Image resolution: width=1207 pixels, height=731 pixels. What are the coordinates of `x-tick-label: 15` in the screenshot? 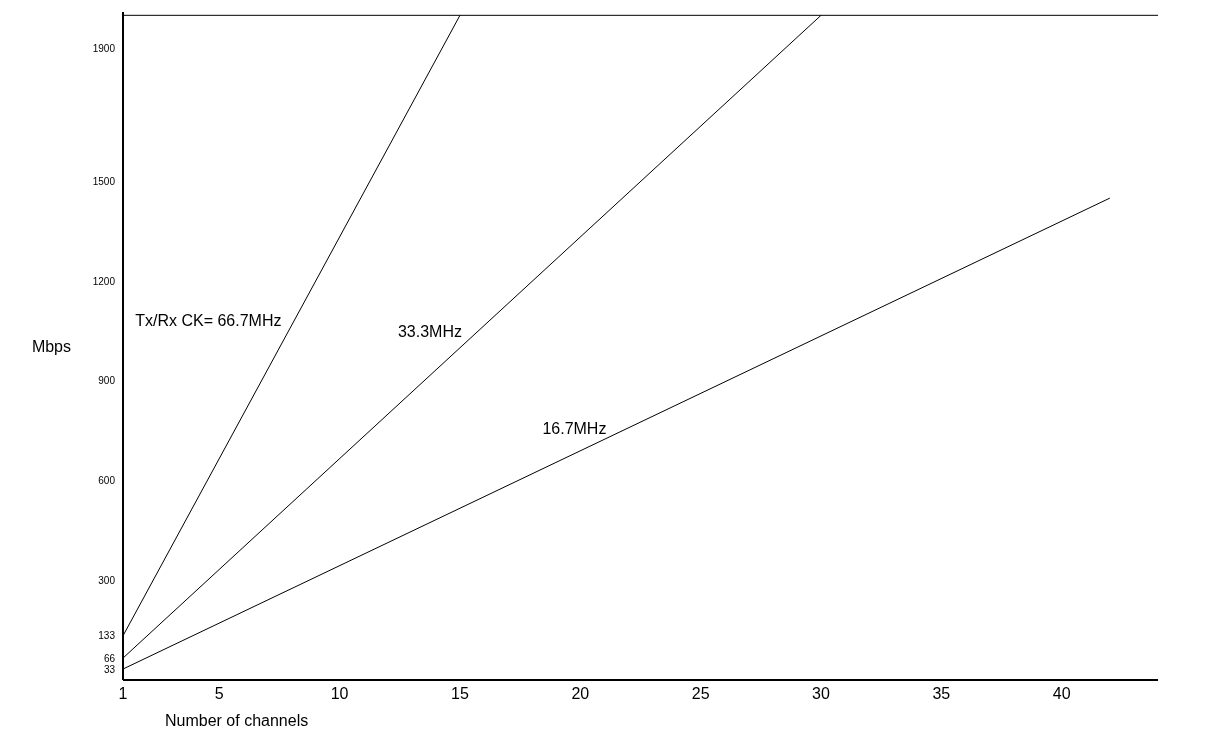 It's located at (460, 694).